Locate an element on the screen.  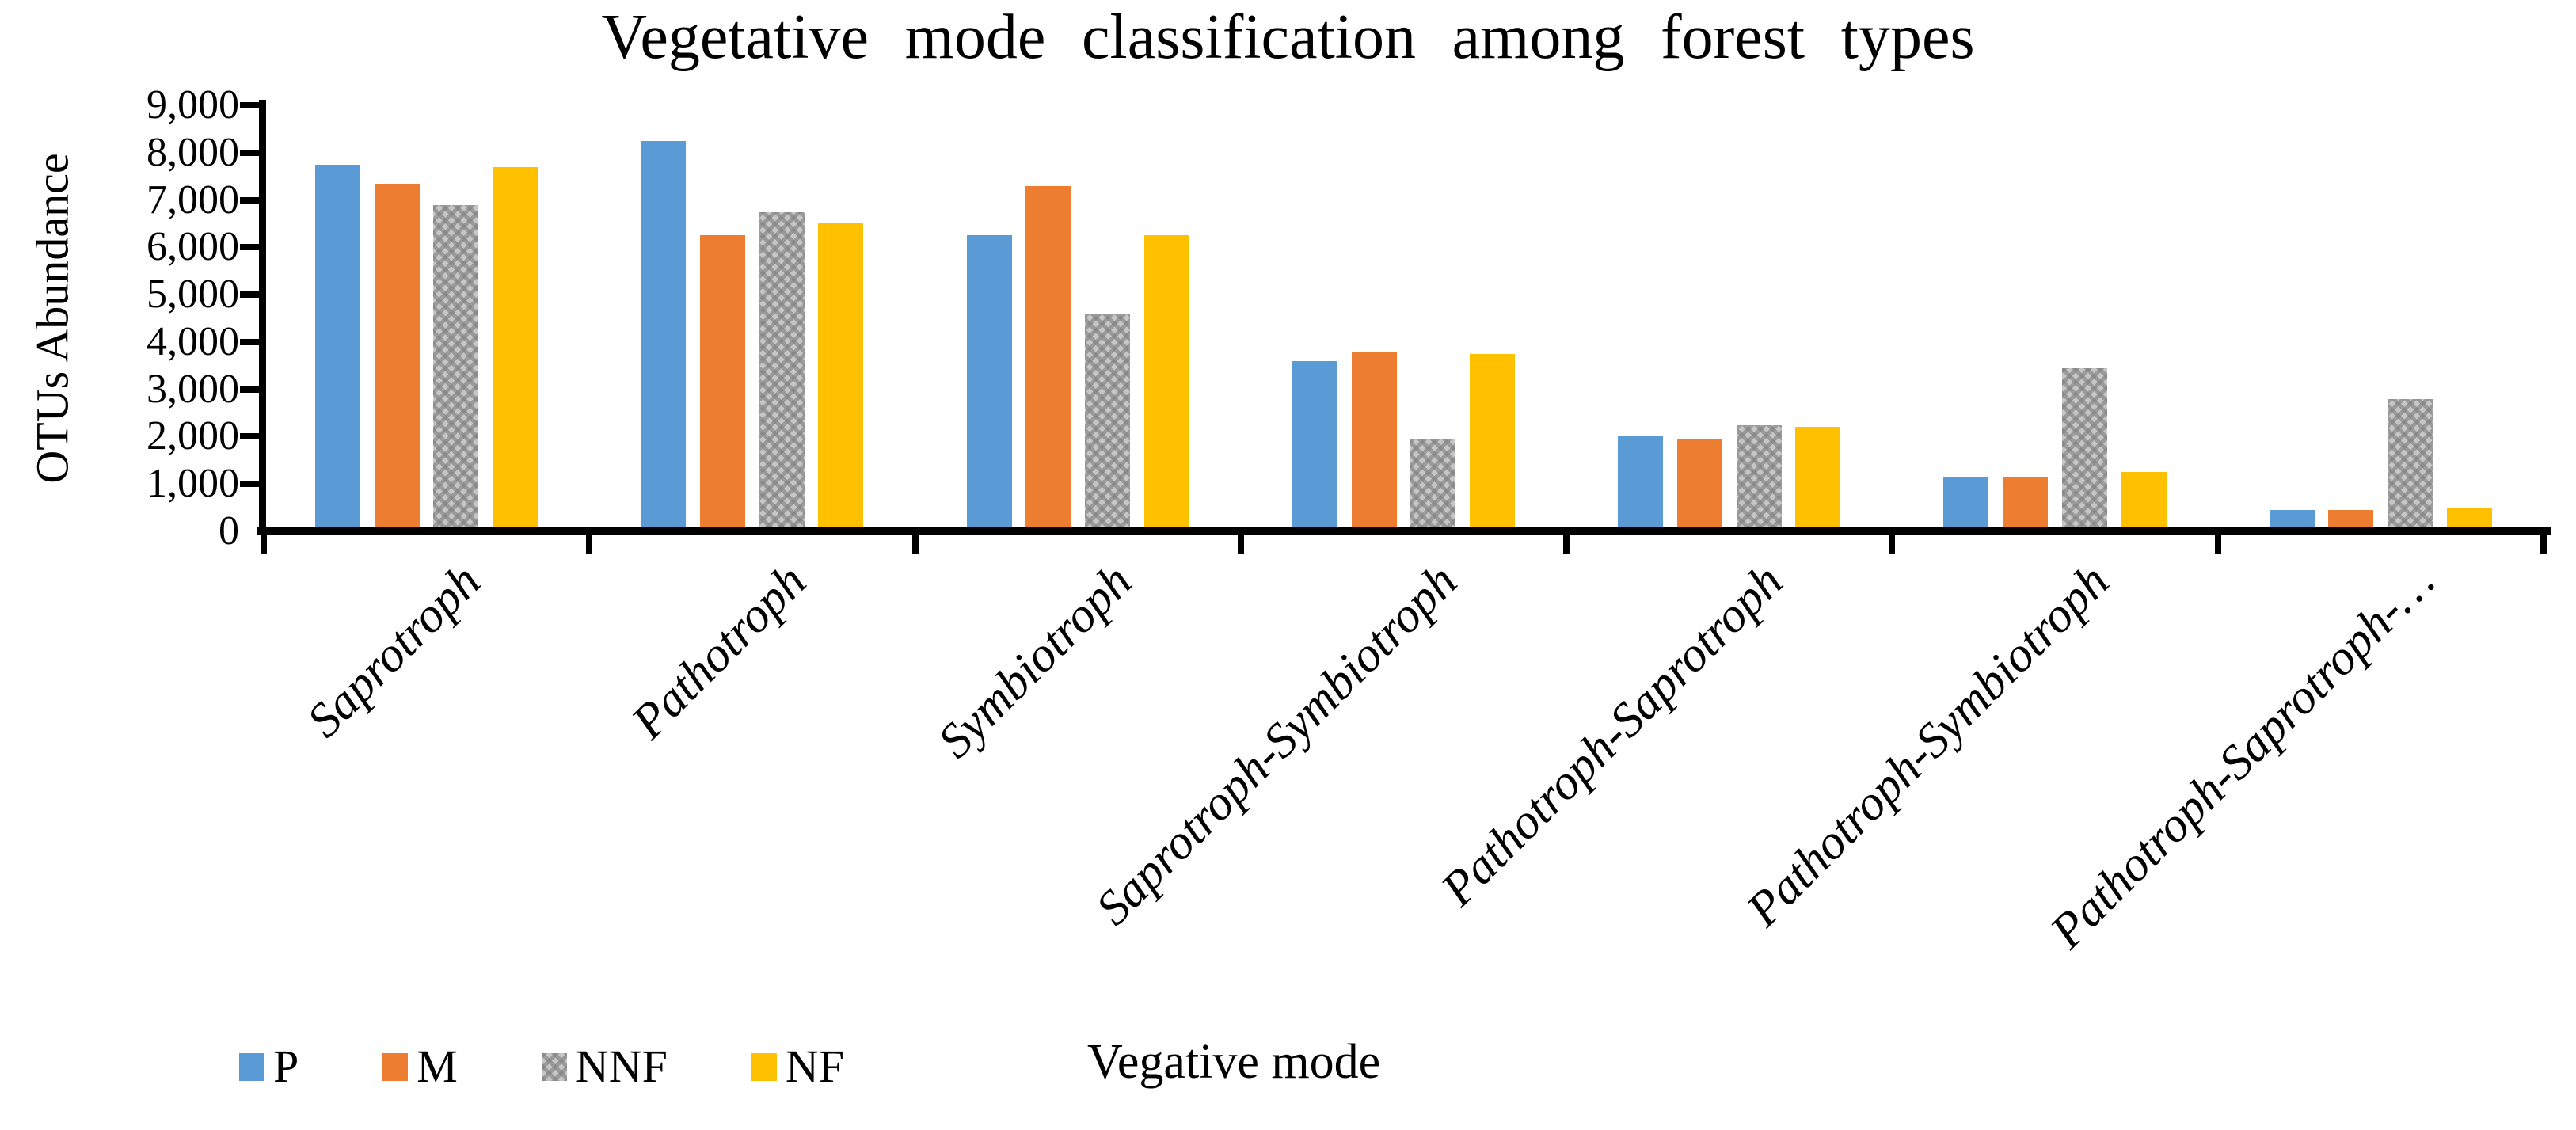
category-label: Saprotroph is located at coordinates (393, 651).